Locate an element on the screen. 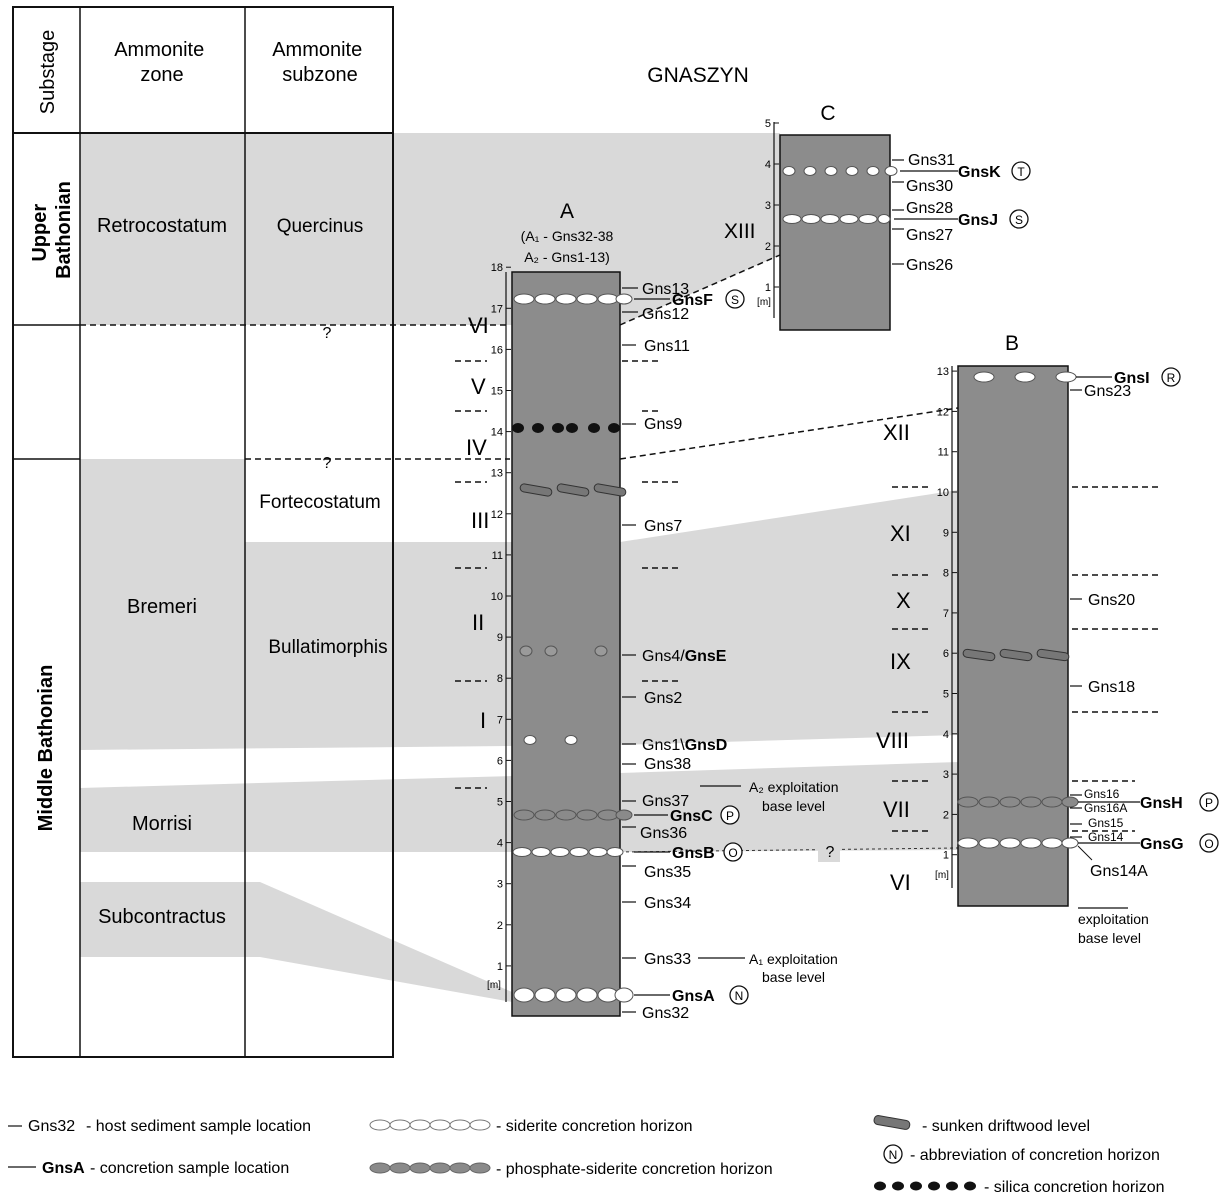  sample-gns2: Gns2 is located at coordinates (663, 698).